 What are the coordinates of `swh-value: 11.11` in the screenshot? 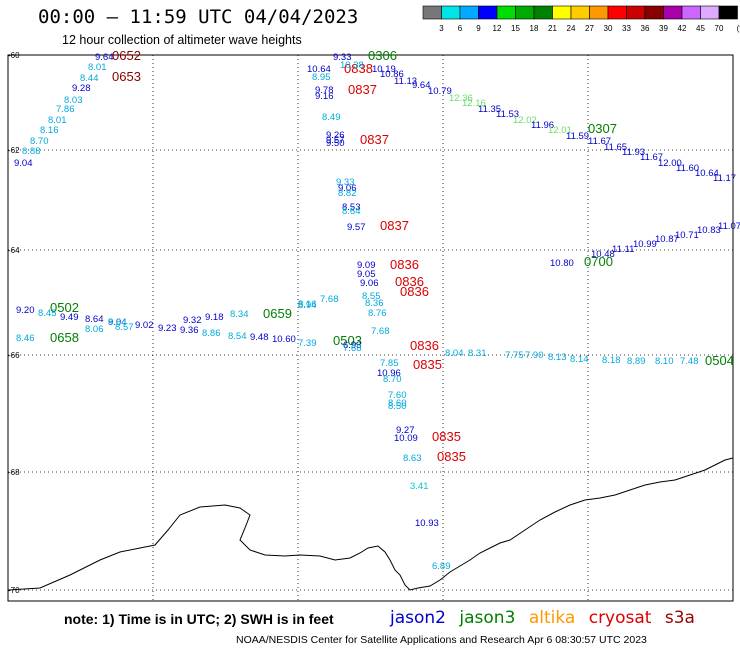 It's located at (623, 249).